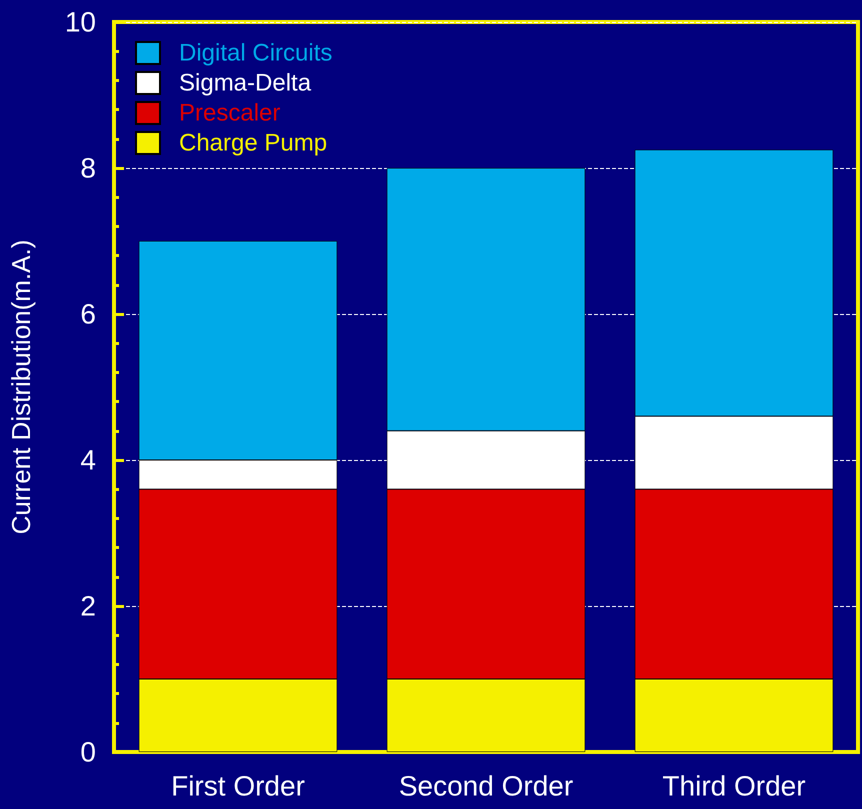 Image resolution: width=862 pixels, height=809 pixels. What do you see at coordinates (88, 606) in the screenshot?
I see `y-tick-label: 2` at bounding box center [88, 606].